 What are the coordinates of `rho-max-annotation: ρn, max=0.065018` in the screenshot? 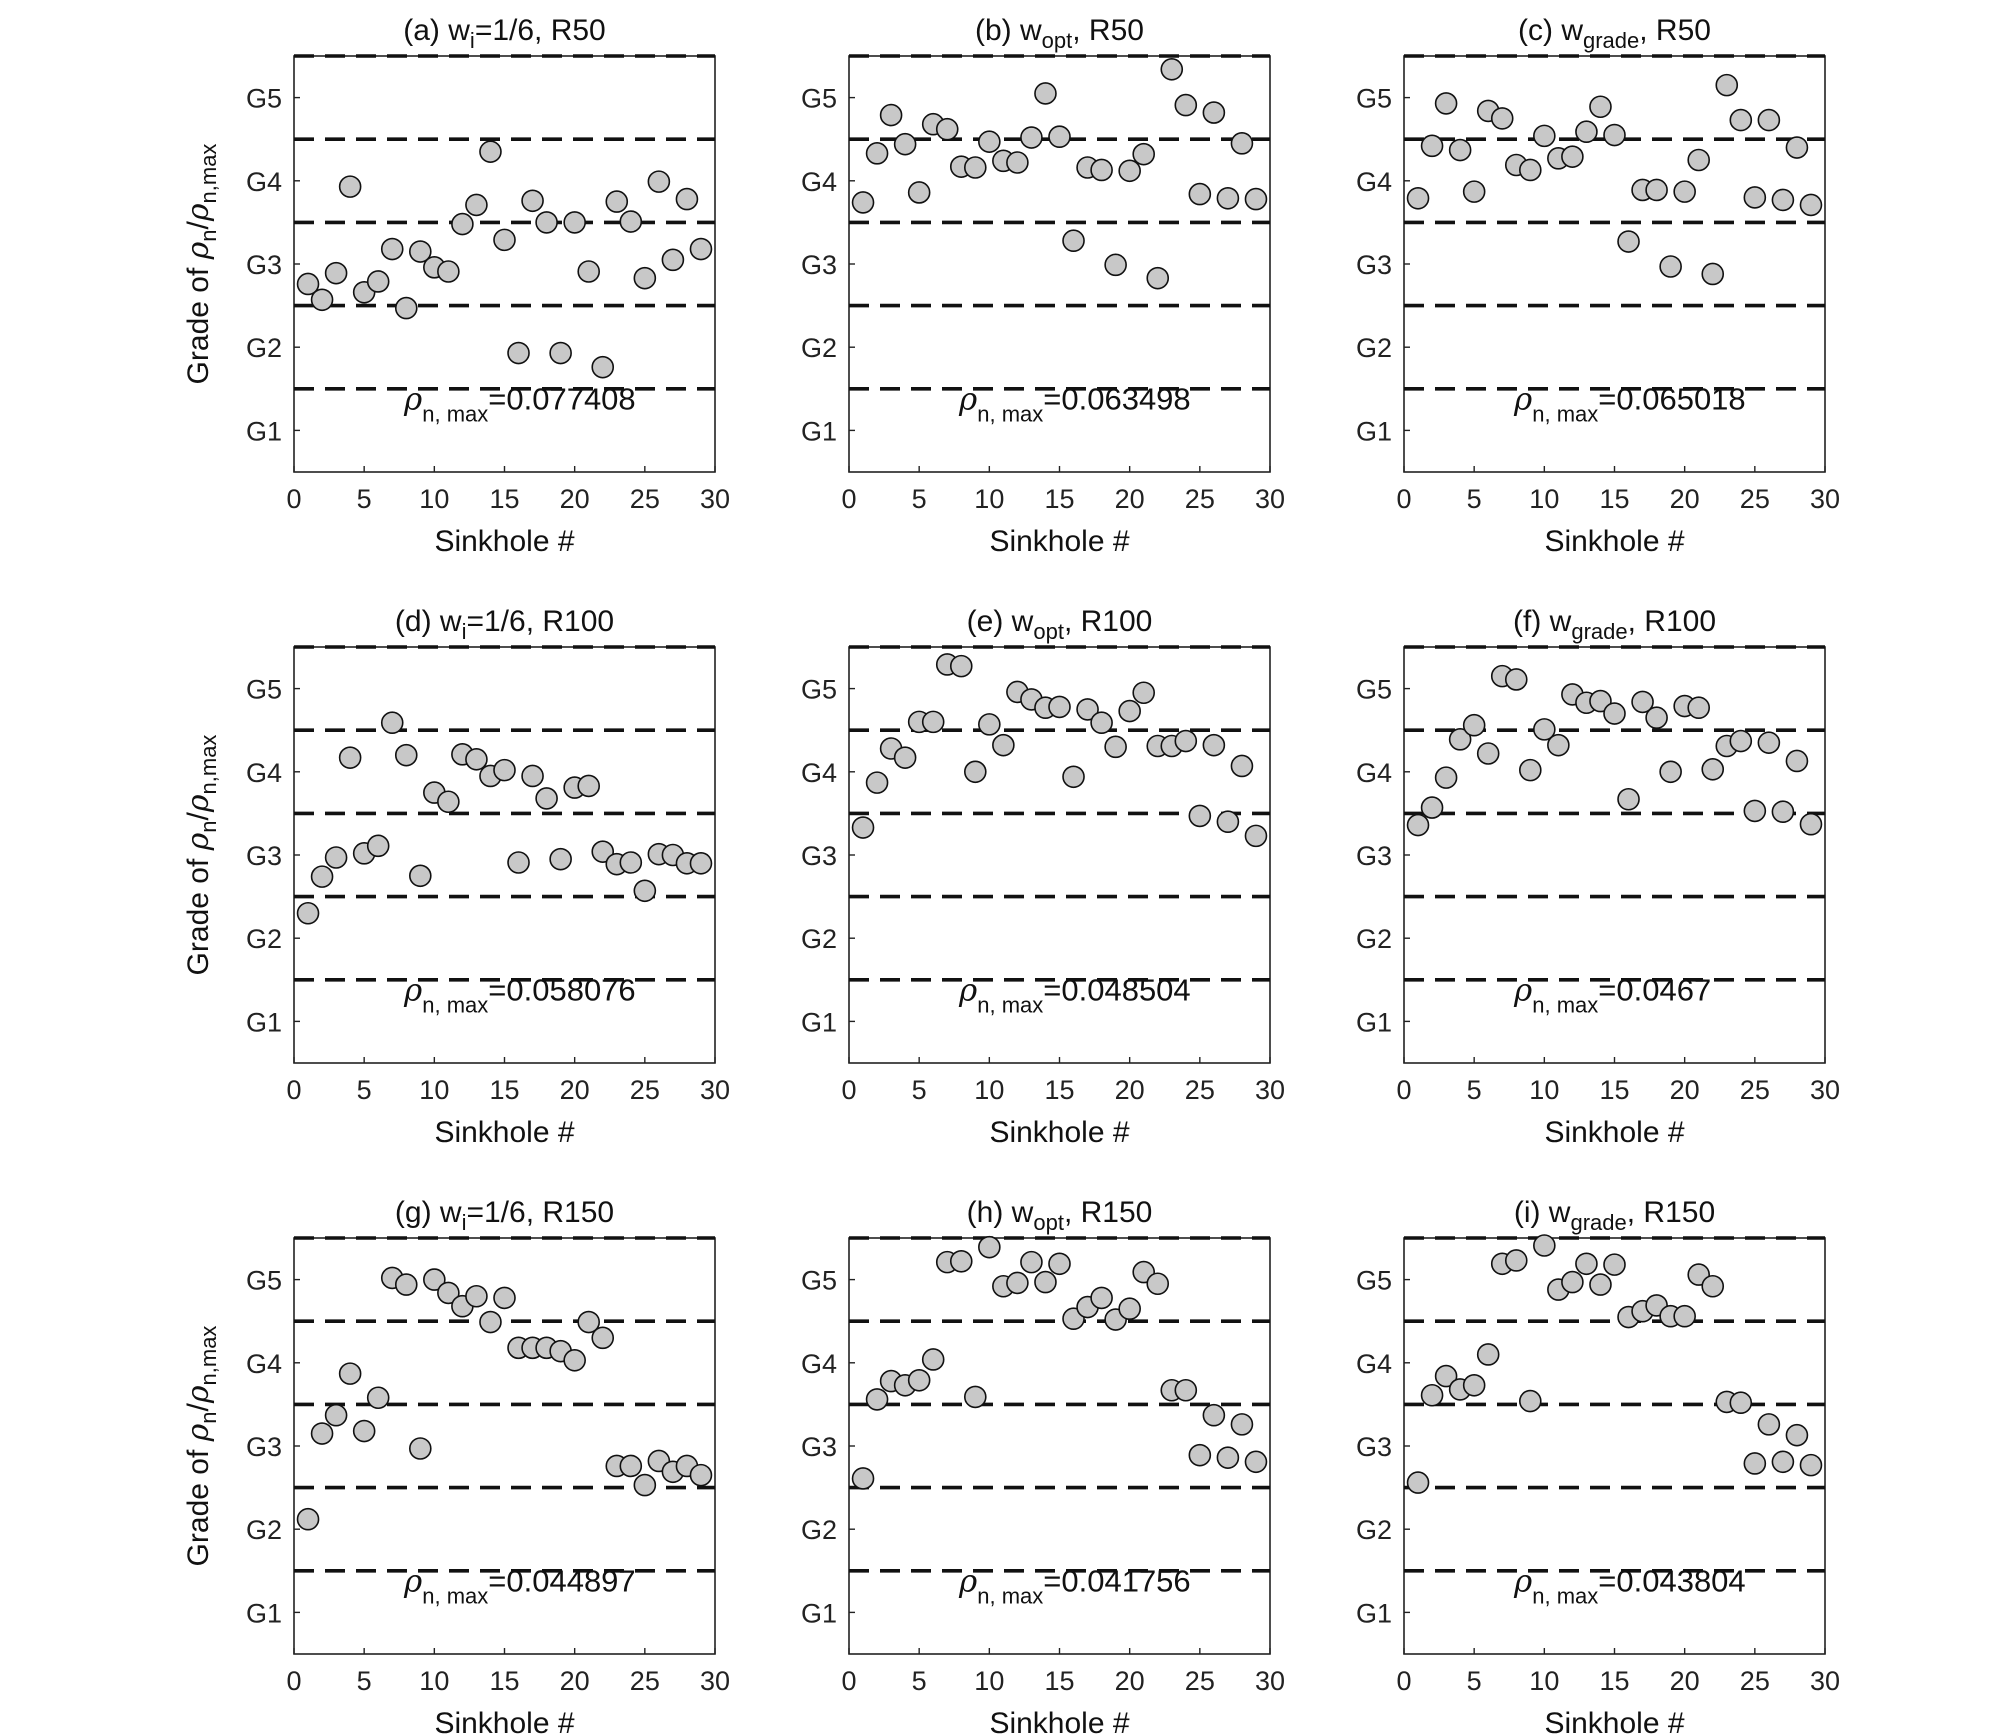 It's located at (1629, 403).